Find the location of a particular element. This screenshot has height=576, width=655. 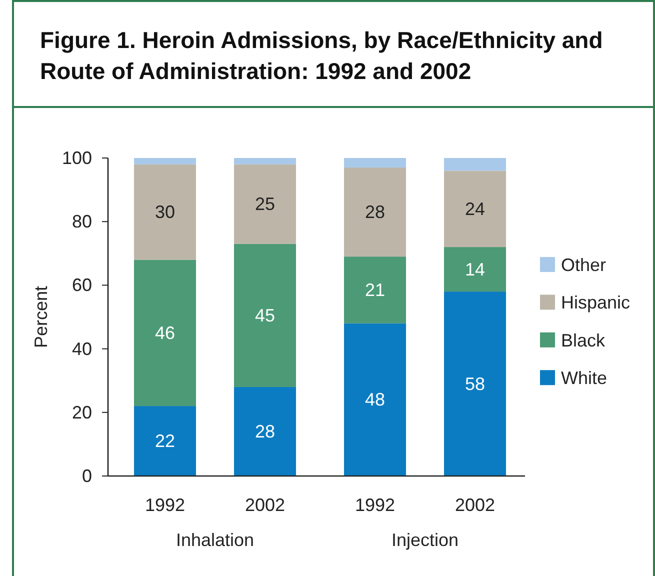

y-tick-label: 80 is located at coordinates (82, 222).